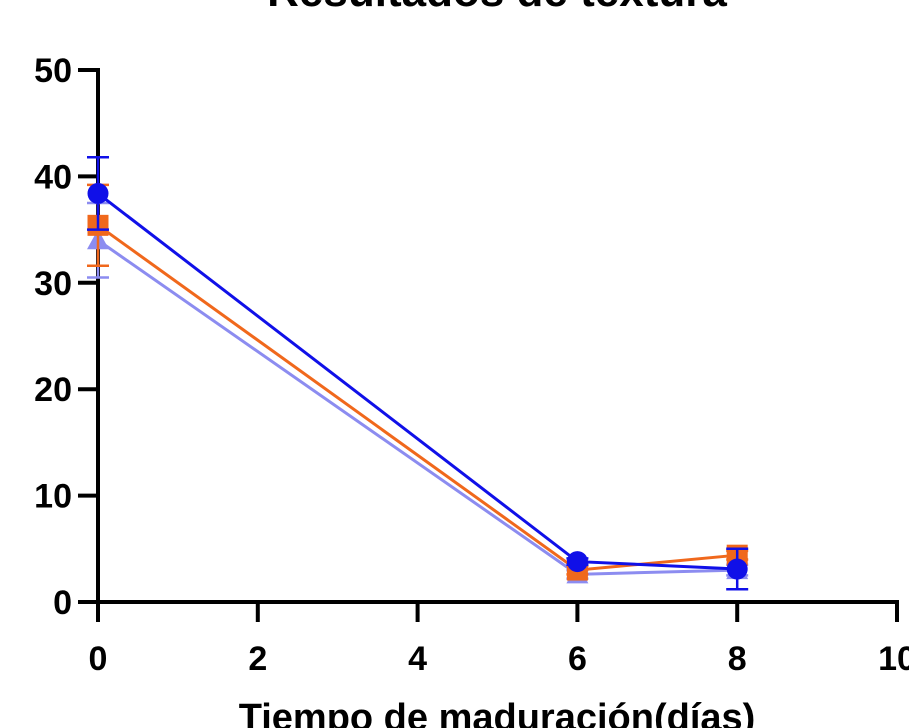  What do you see at coordinates (577, 659) in the screenshot?
I see `x-tick-label: 6` at bounding box center [577, 659].